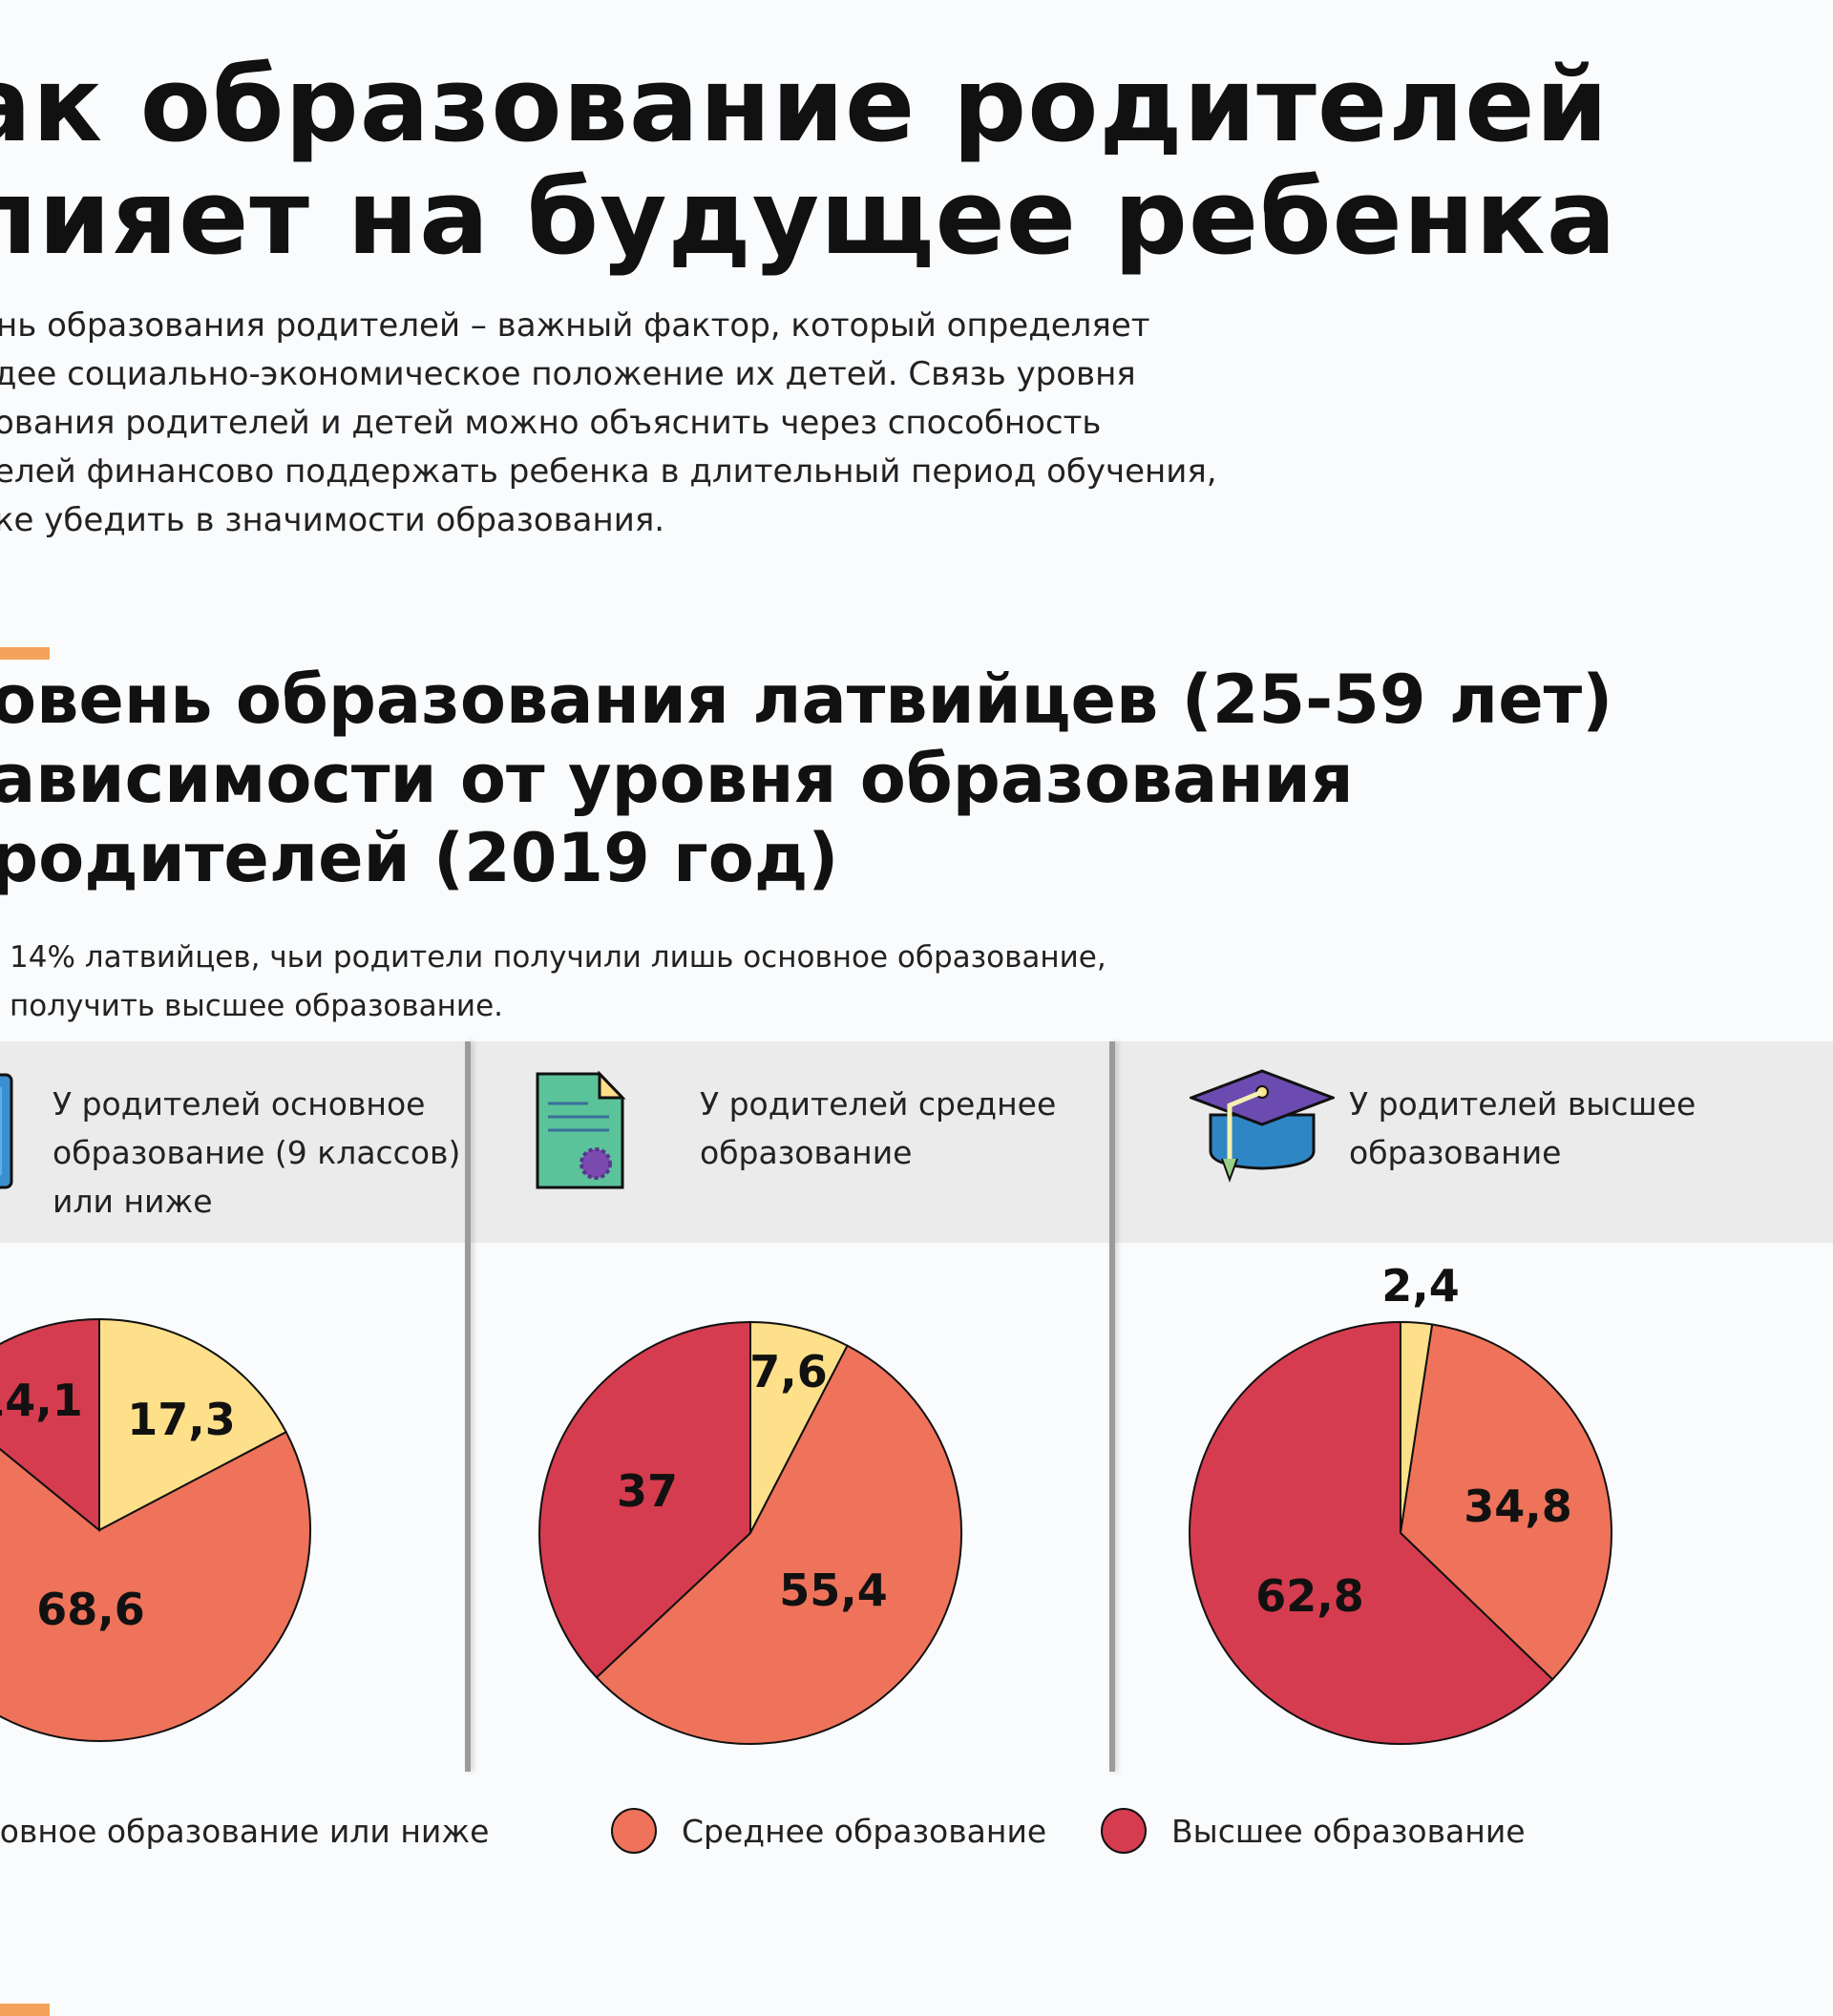 The width and height of the screenshot is (1833, 2016). I want to click on pie-1-label-2: 68,6, so click(91, 1610).